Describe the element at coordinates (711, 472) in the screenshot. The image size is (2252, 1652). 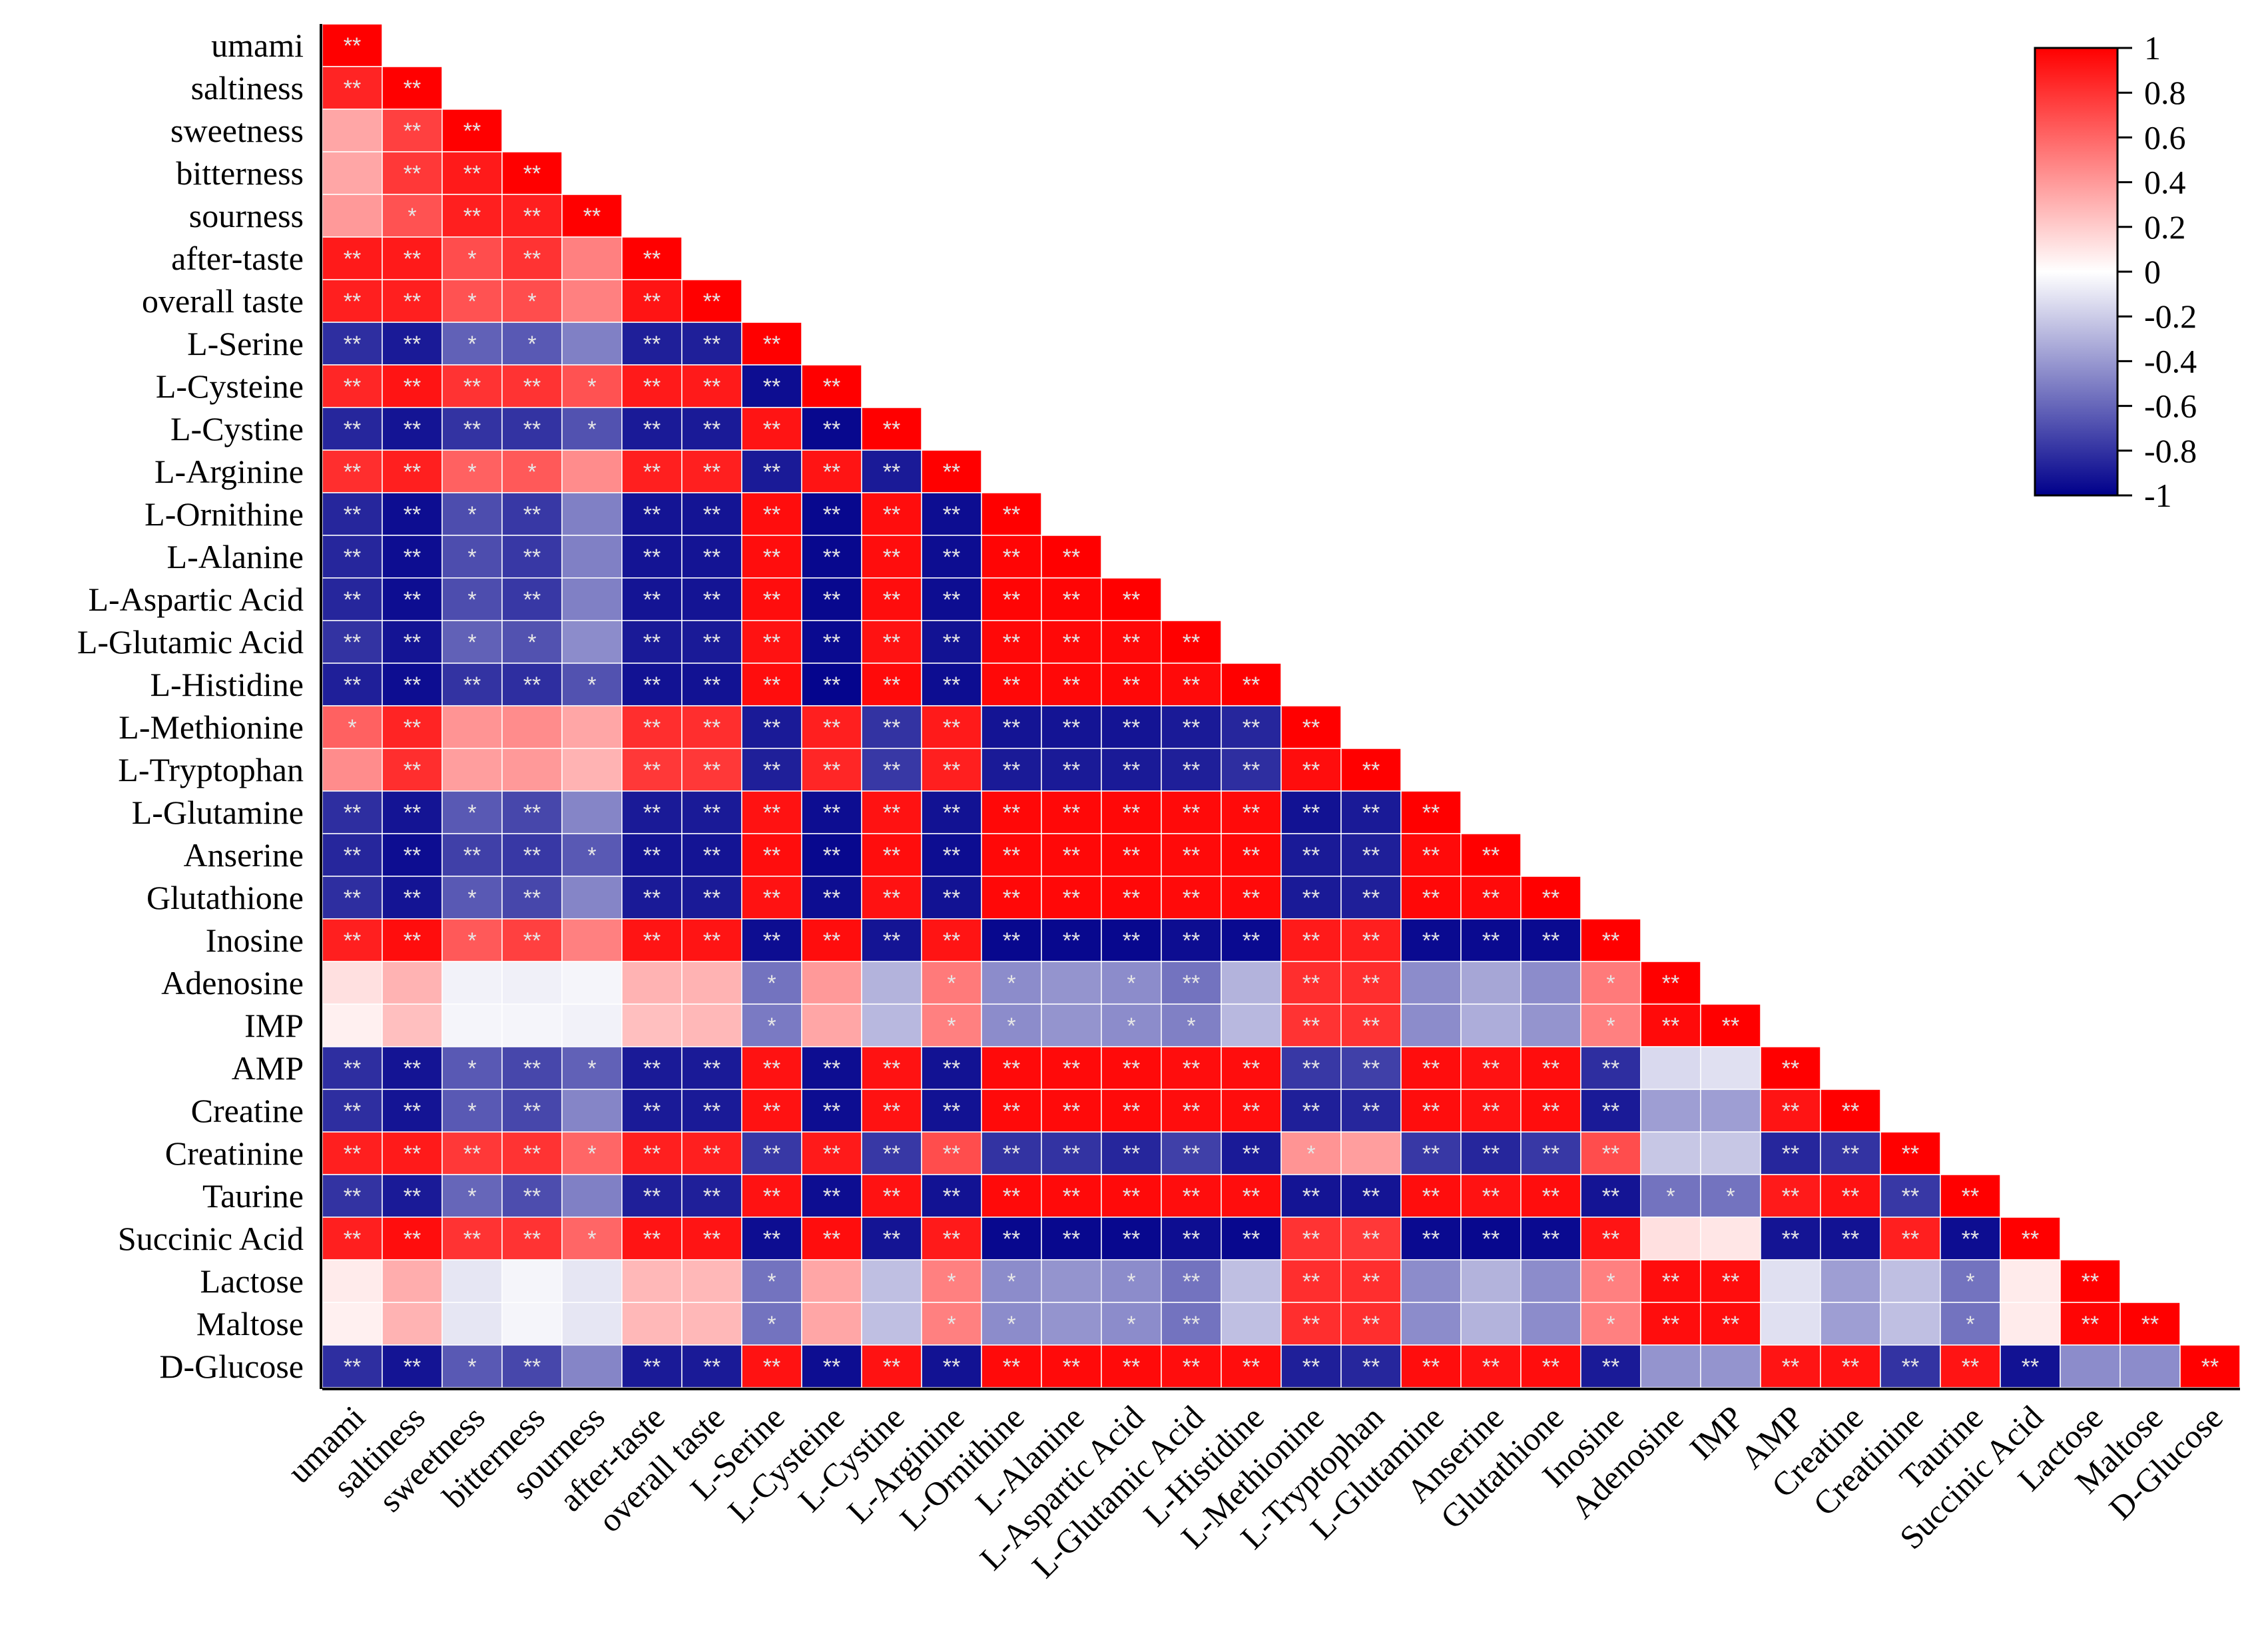
I see `significance-10-6: **` at that location.